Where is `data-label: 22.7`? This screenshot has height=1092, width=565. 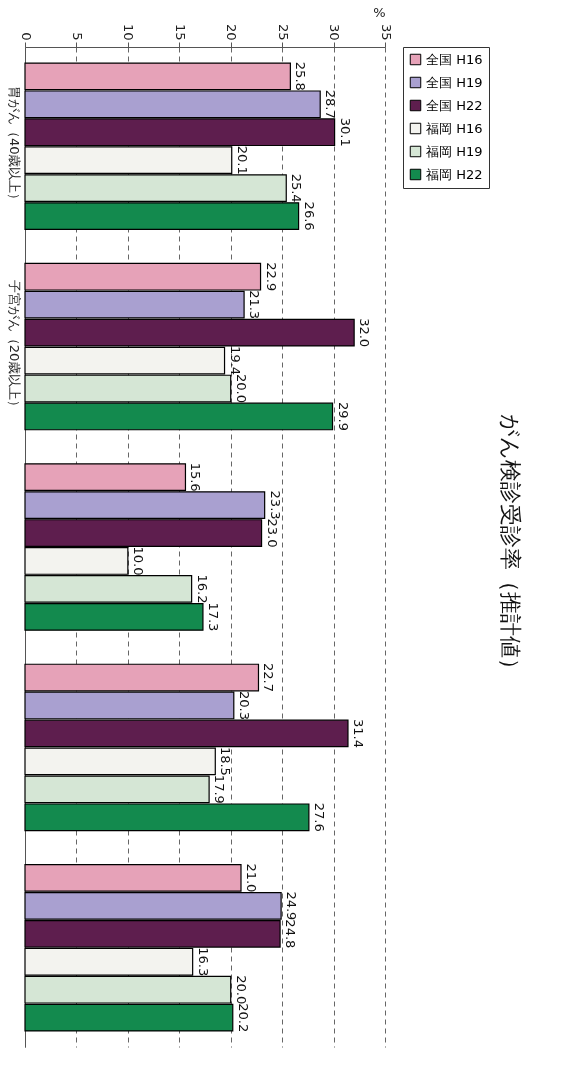 data-label: 22.7 is located at coordinates (269, 677).